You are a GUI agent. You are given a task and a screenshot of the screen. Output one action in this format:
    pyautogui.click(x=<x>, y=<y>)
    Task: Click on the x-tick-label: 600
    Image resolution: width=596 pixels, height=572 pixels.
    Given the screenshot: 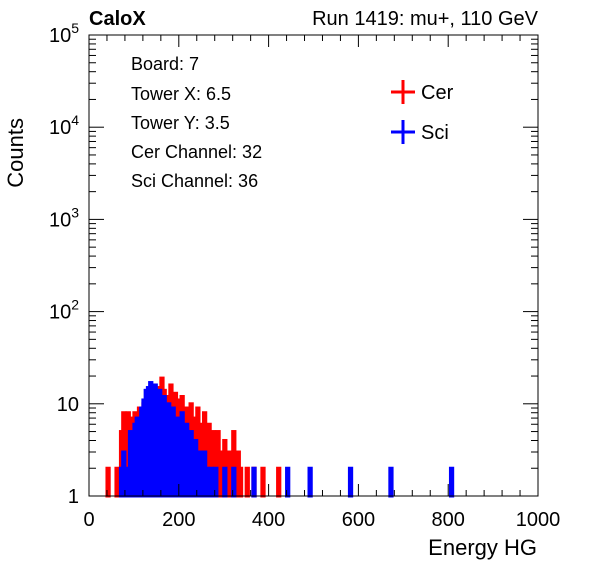 What is the action you would take?
    pyautogui.click(x=358, y=520)
    